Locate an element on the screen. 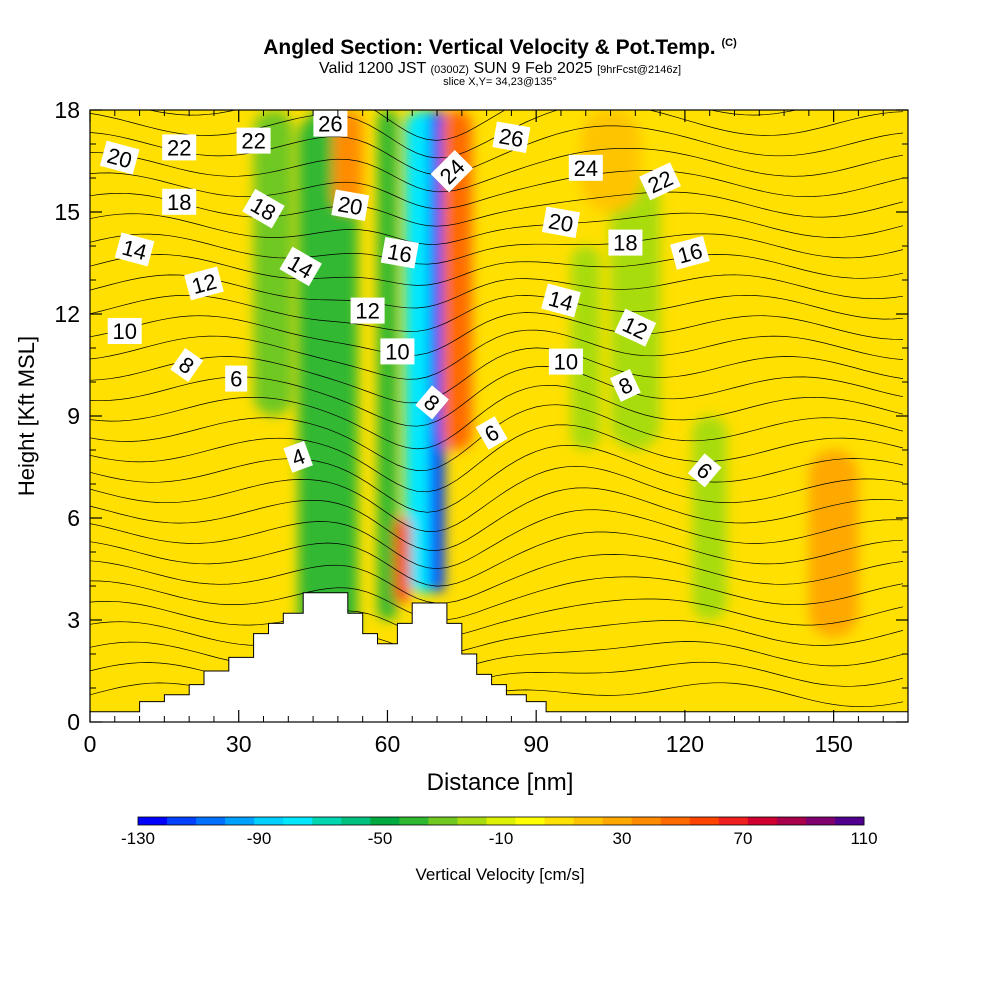 The width and height of the screenshot is (1000, 1000). valid-prefix: Valid 1200 JST is located at coordinates (372, 68).